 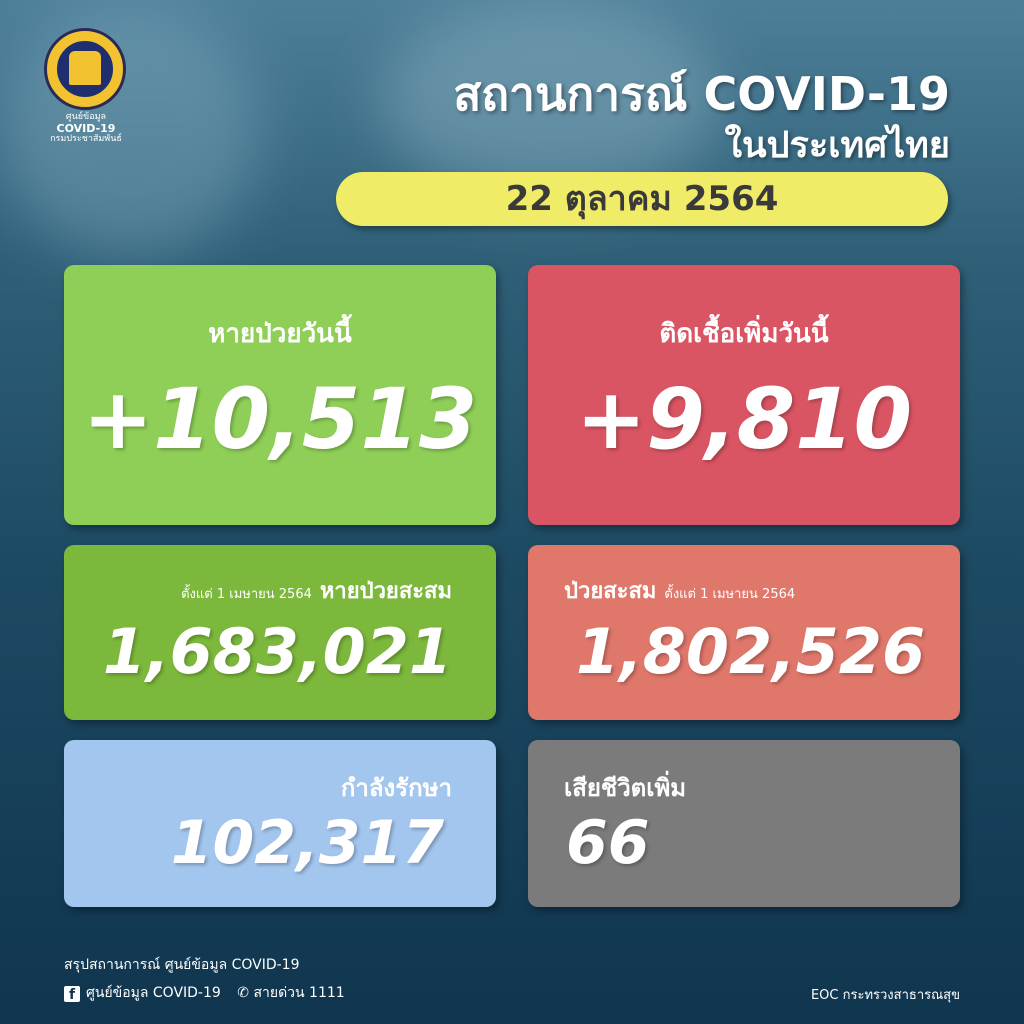 I want to click on card-value: +9,810, so click(x=744, y=419).